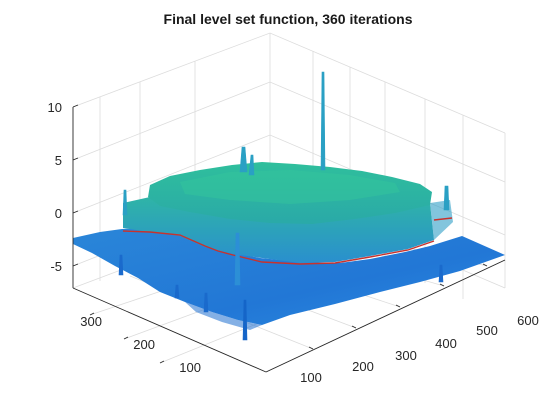  What do you see at coordinates (55, 187) in the screenshot?
I see `z-axis-tick-labels: 10 5 0 -5` at bounding box center [55, 187].